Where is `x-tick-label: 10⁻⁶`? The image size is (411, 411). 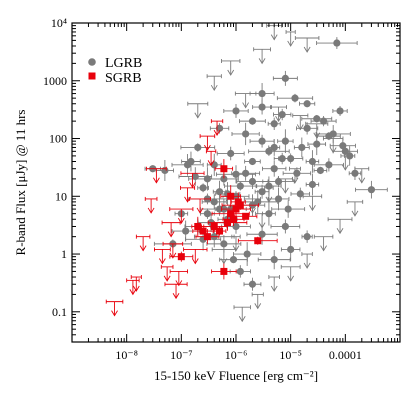
x-tick-label: 10⁻⁶ is located at coordinates (236, 355).